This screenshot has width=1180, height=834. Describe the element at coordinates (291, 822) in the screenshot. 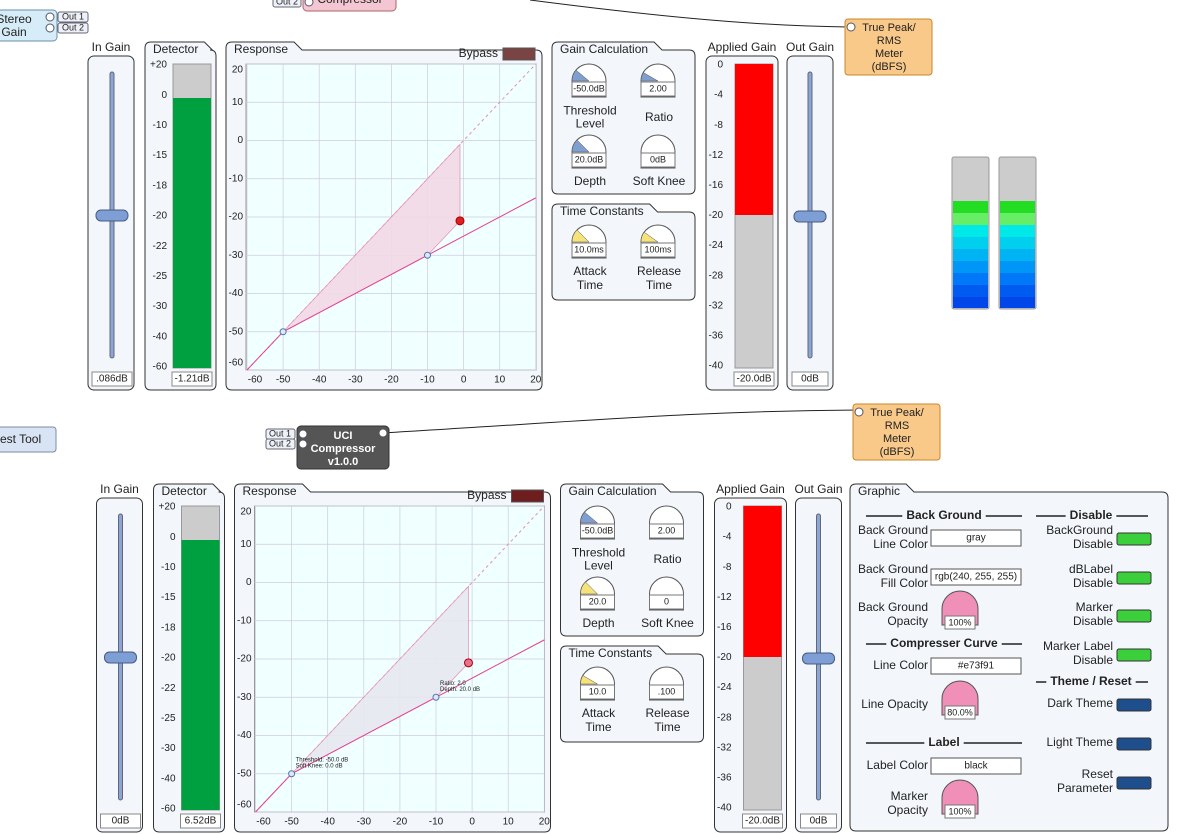

I see `axis-label: -50` at that location.